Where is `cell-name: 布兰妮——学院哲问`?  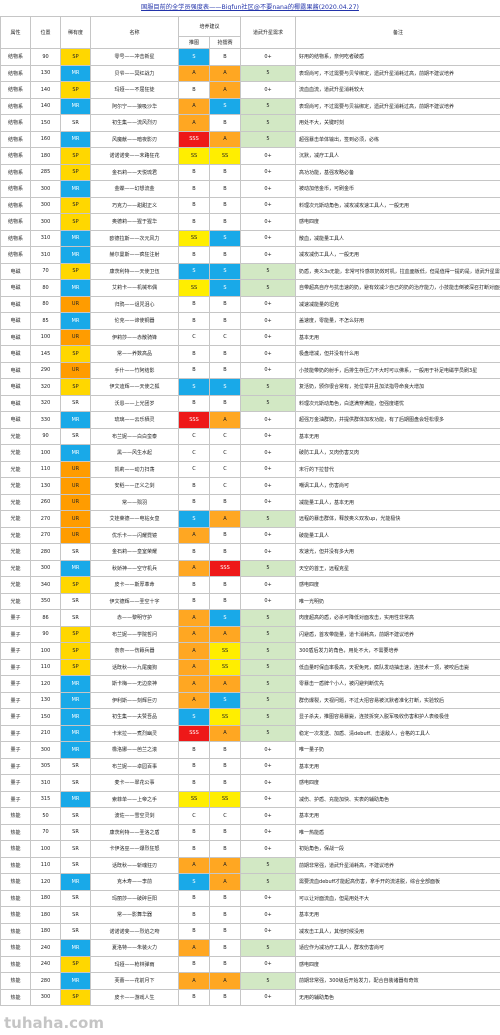
cell-name: 布兰妮——学院哲问 is located at coordinates (134, 634).